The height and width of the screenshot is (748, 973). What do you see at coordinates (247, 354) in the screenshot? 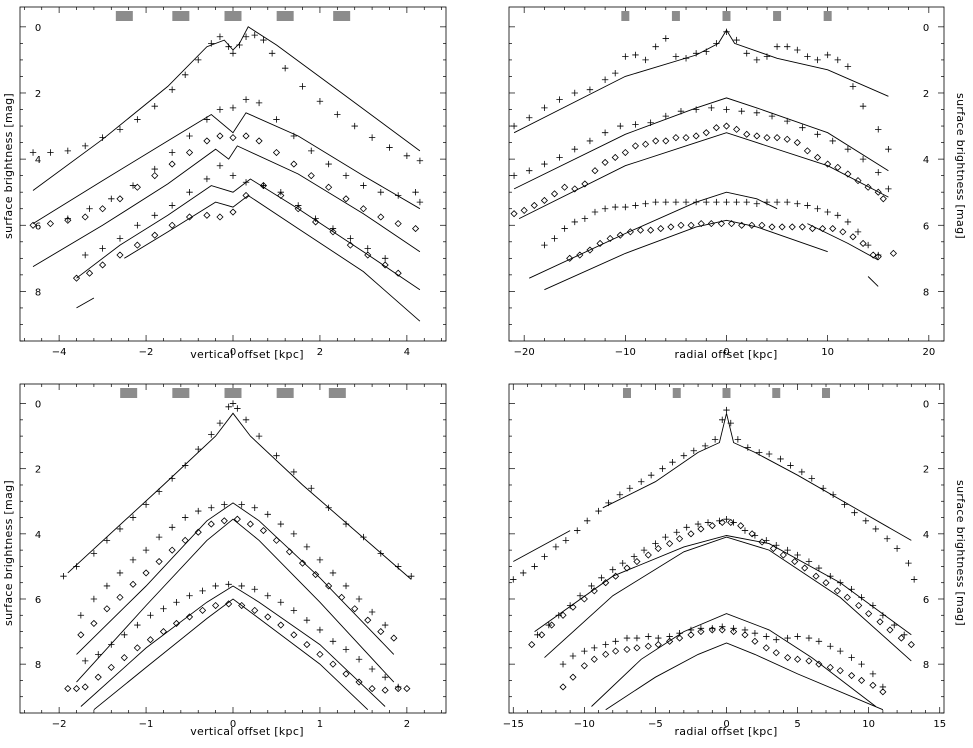
I see `x-axis-label: vertical offset [kpc]` at bounding box center [247, 354].